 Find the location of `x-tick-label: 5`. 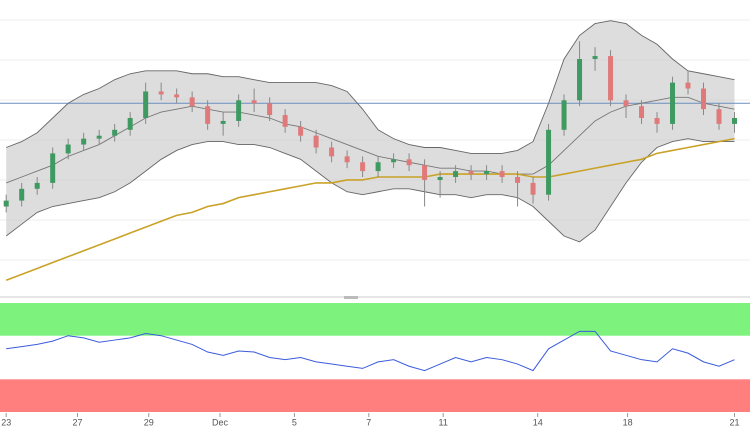

x-tick-label: 5 is located at coordinates (294, 422).